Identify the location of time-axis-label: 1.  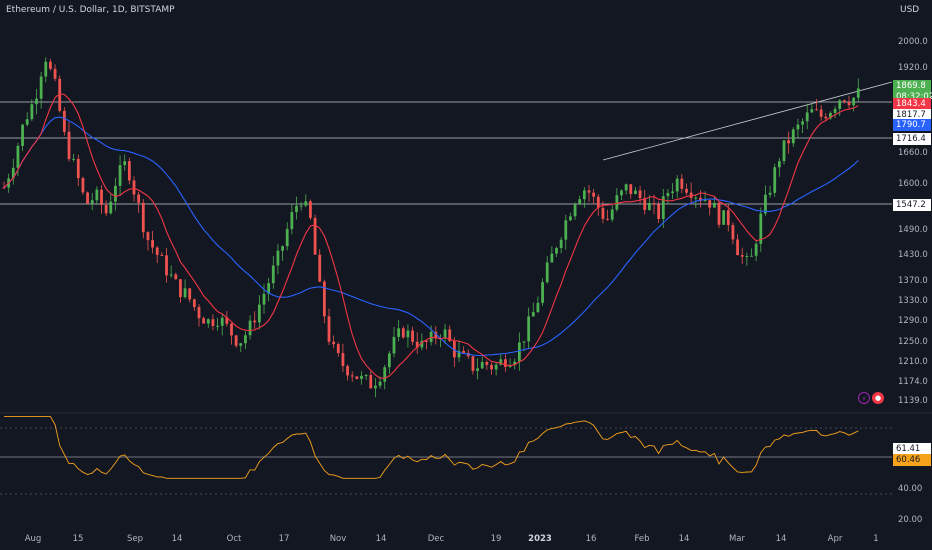
(875, 539).